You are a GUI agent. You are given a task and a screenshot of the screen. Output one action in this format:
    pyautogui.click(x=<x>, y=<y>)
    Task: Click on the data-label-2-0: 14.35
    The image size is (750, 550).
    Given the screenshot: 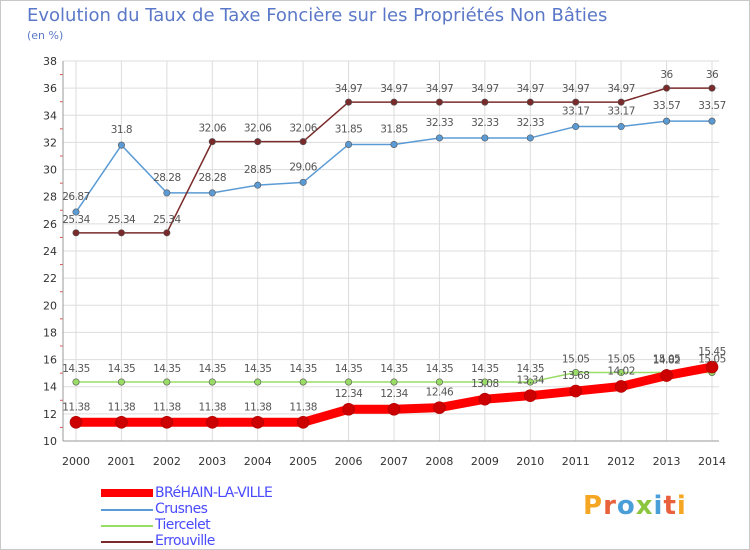 What is the action you would take?
    pyautogui.click(x=76, y=369)
    